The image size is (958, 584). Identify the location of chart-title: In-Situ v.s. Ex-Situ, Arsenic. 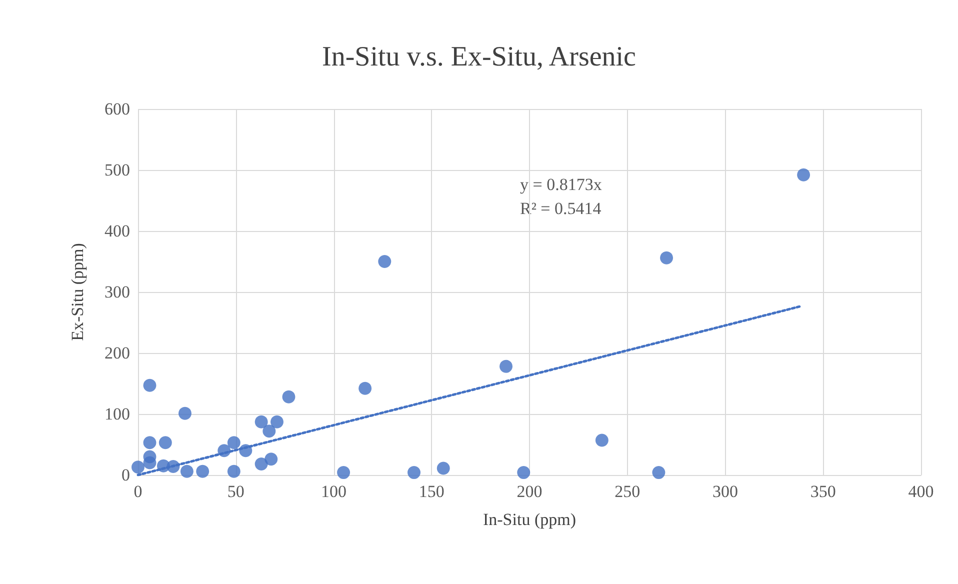
(479, 57).